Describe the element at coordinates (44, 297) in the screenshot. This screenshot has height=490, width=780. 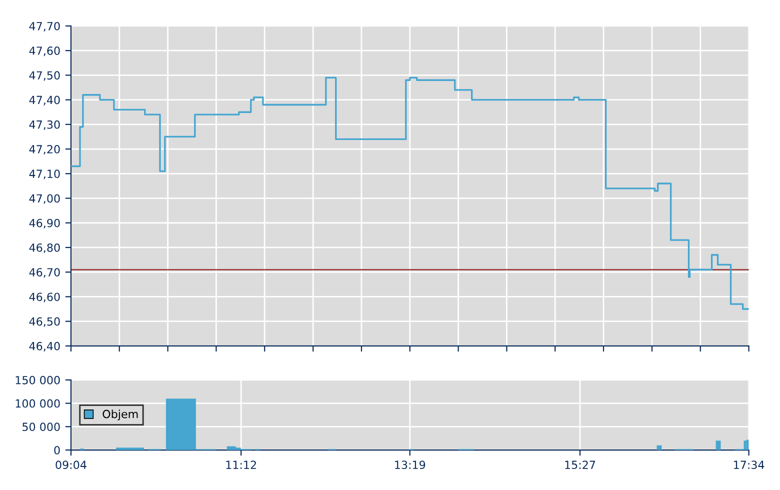
I see `y-tick-label: 46,60` at that location.